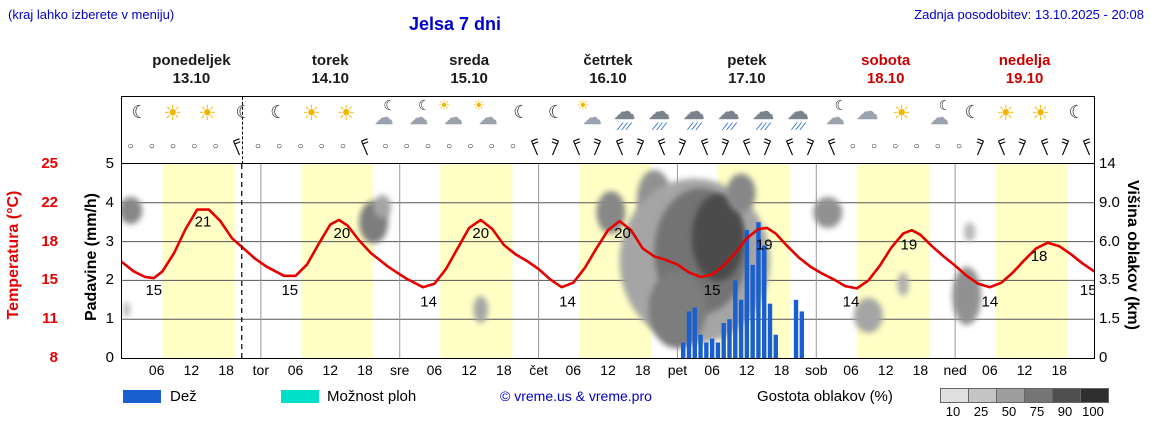 Image resolution: width=1152 pixels, height=443 pixels. What do you see at coordinates (955, 370) in the screenshot?
I see `x-axis-day-label: ned` at bounding box center [955, 370].